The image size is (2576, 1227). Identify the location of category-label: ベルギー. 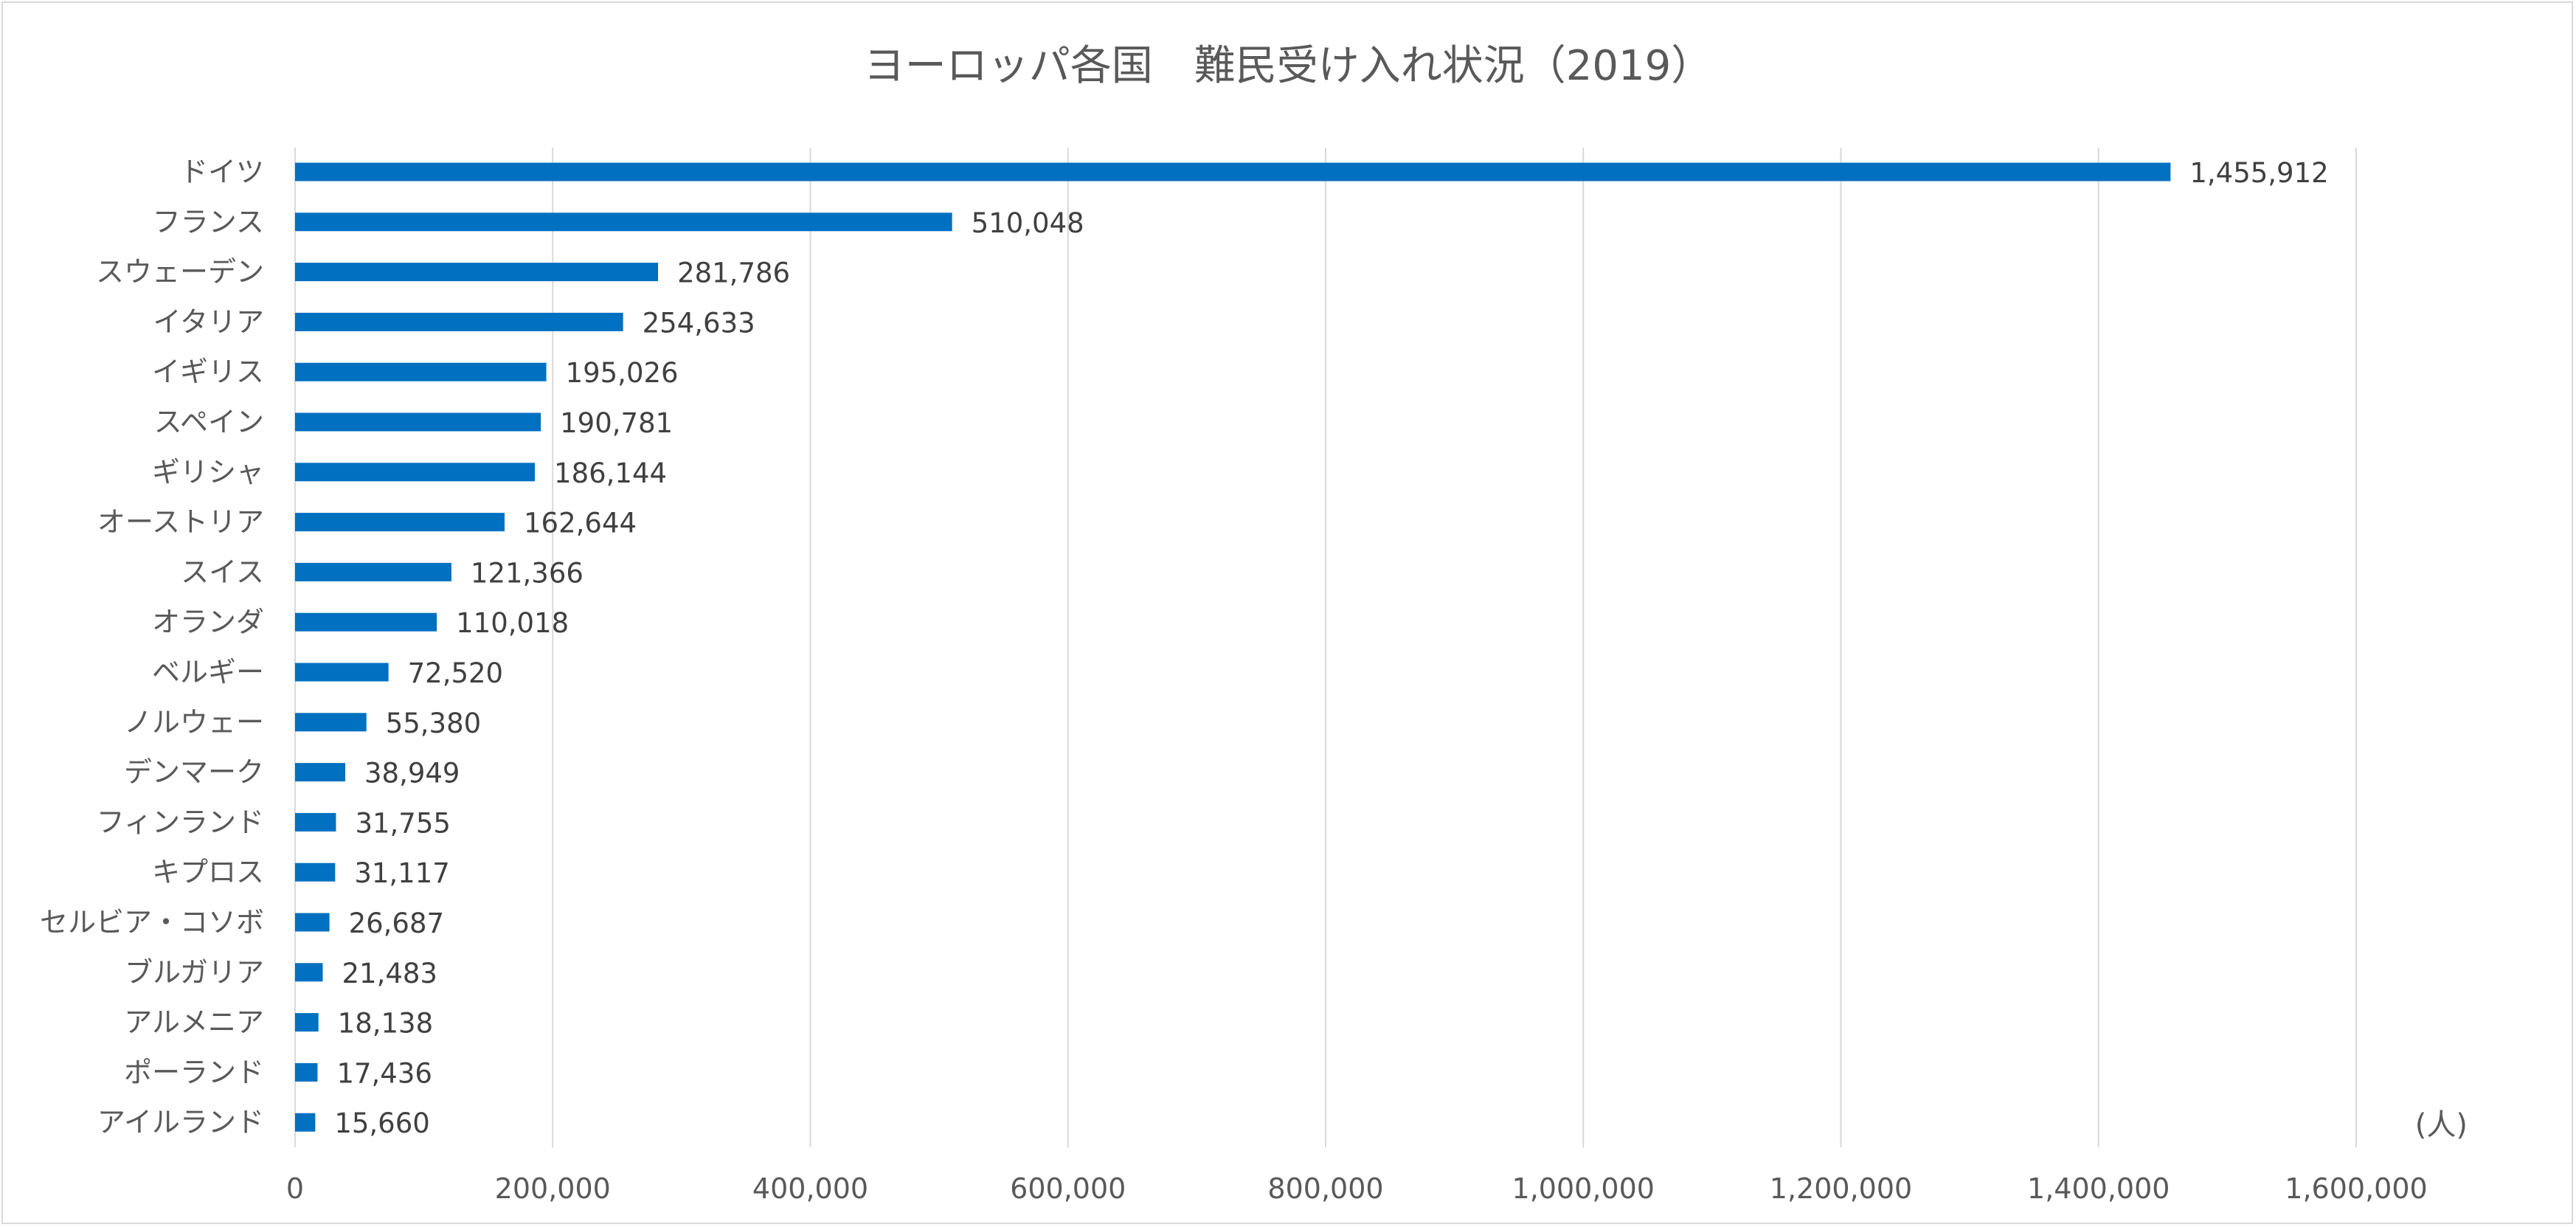
(208, 672).